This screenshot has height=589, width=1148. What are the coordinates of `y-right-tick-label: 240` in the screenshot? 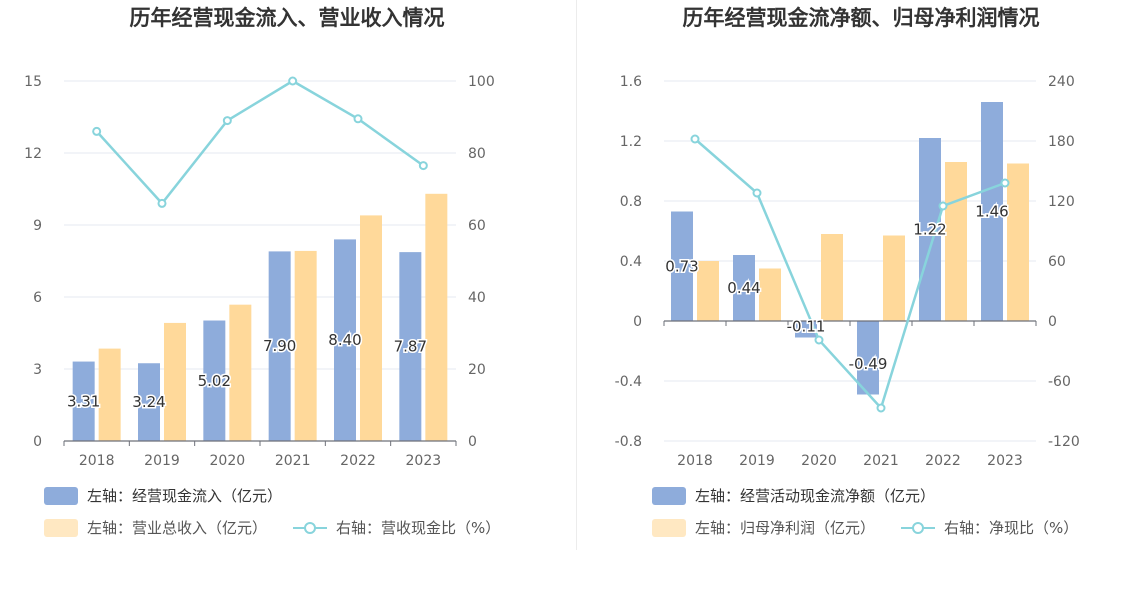 It's located at (1061, 82).